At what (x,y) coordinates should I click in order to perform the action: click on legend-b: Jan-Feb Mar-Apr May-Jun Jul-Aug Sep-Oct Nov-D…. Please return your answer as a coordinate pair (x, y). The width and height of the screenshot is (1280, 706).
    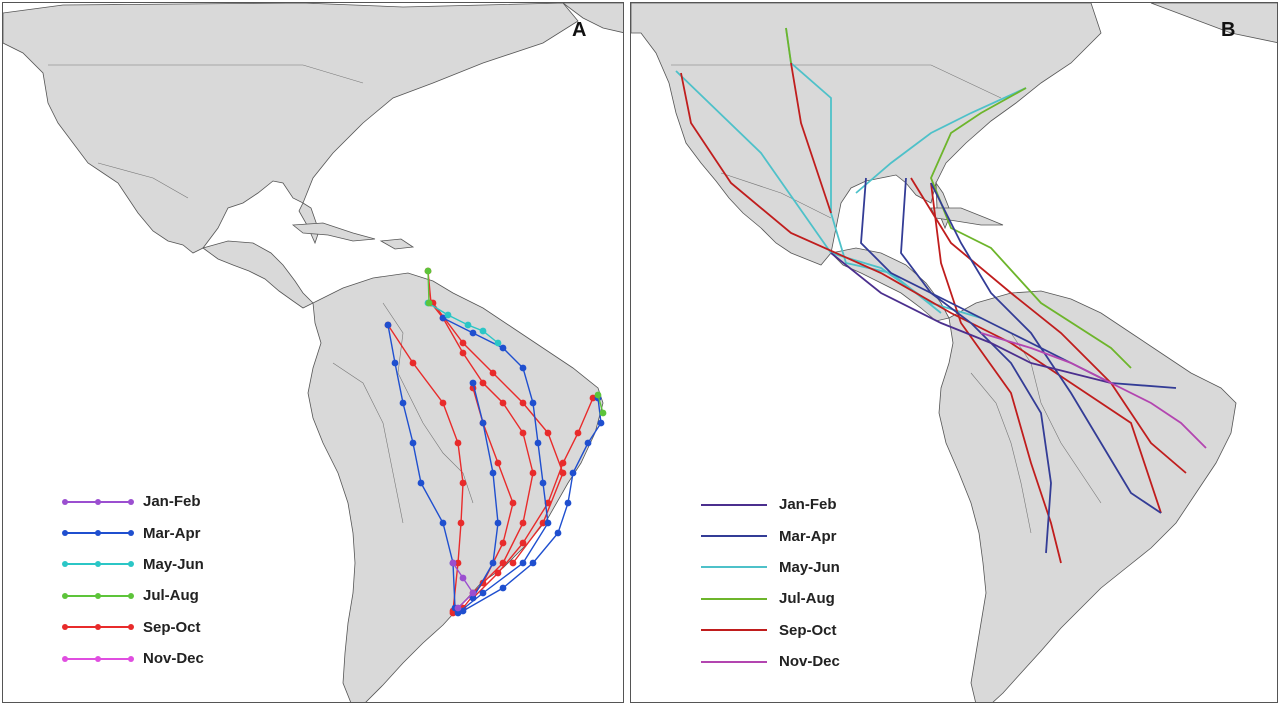
    Looking at the image, I should click on (768, 583).